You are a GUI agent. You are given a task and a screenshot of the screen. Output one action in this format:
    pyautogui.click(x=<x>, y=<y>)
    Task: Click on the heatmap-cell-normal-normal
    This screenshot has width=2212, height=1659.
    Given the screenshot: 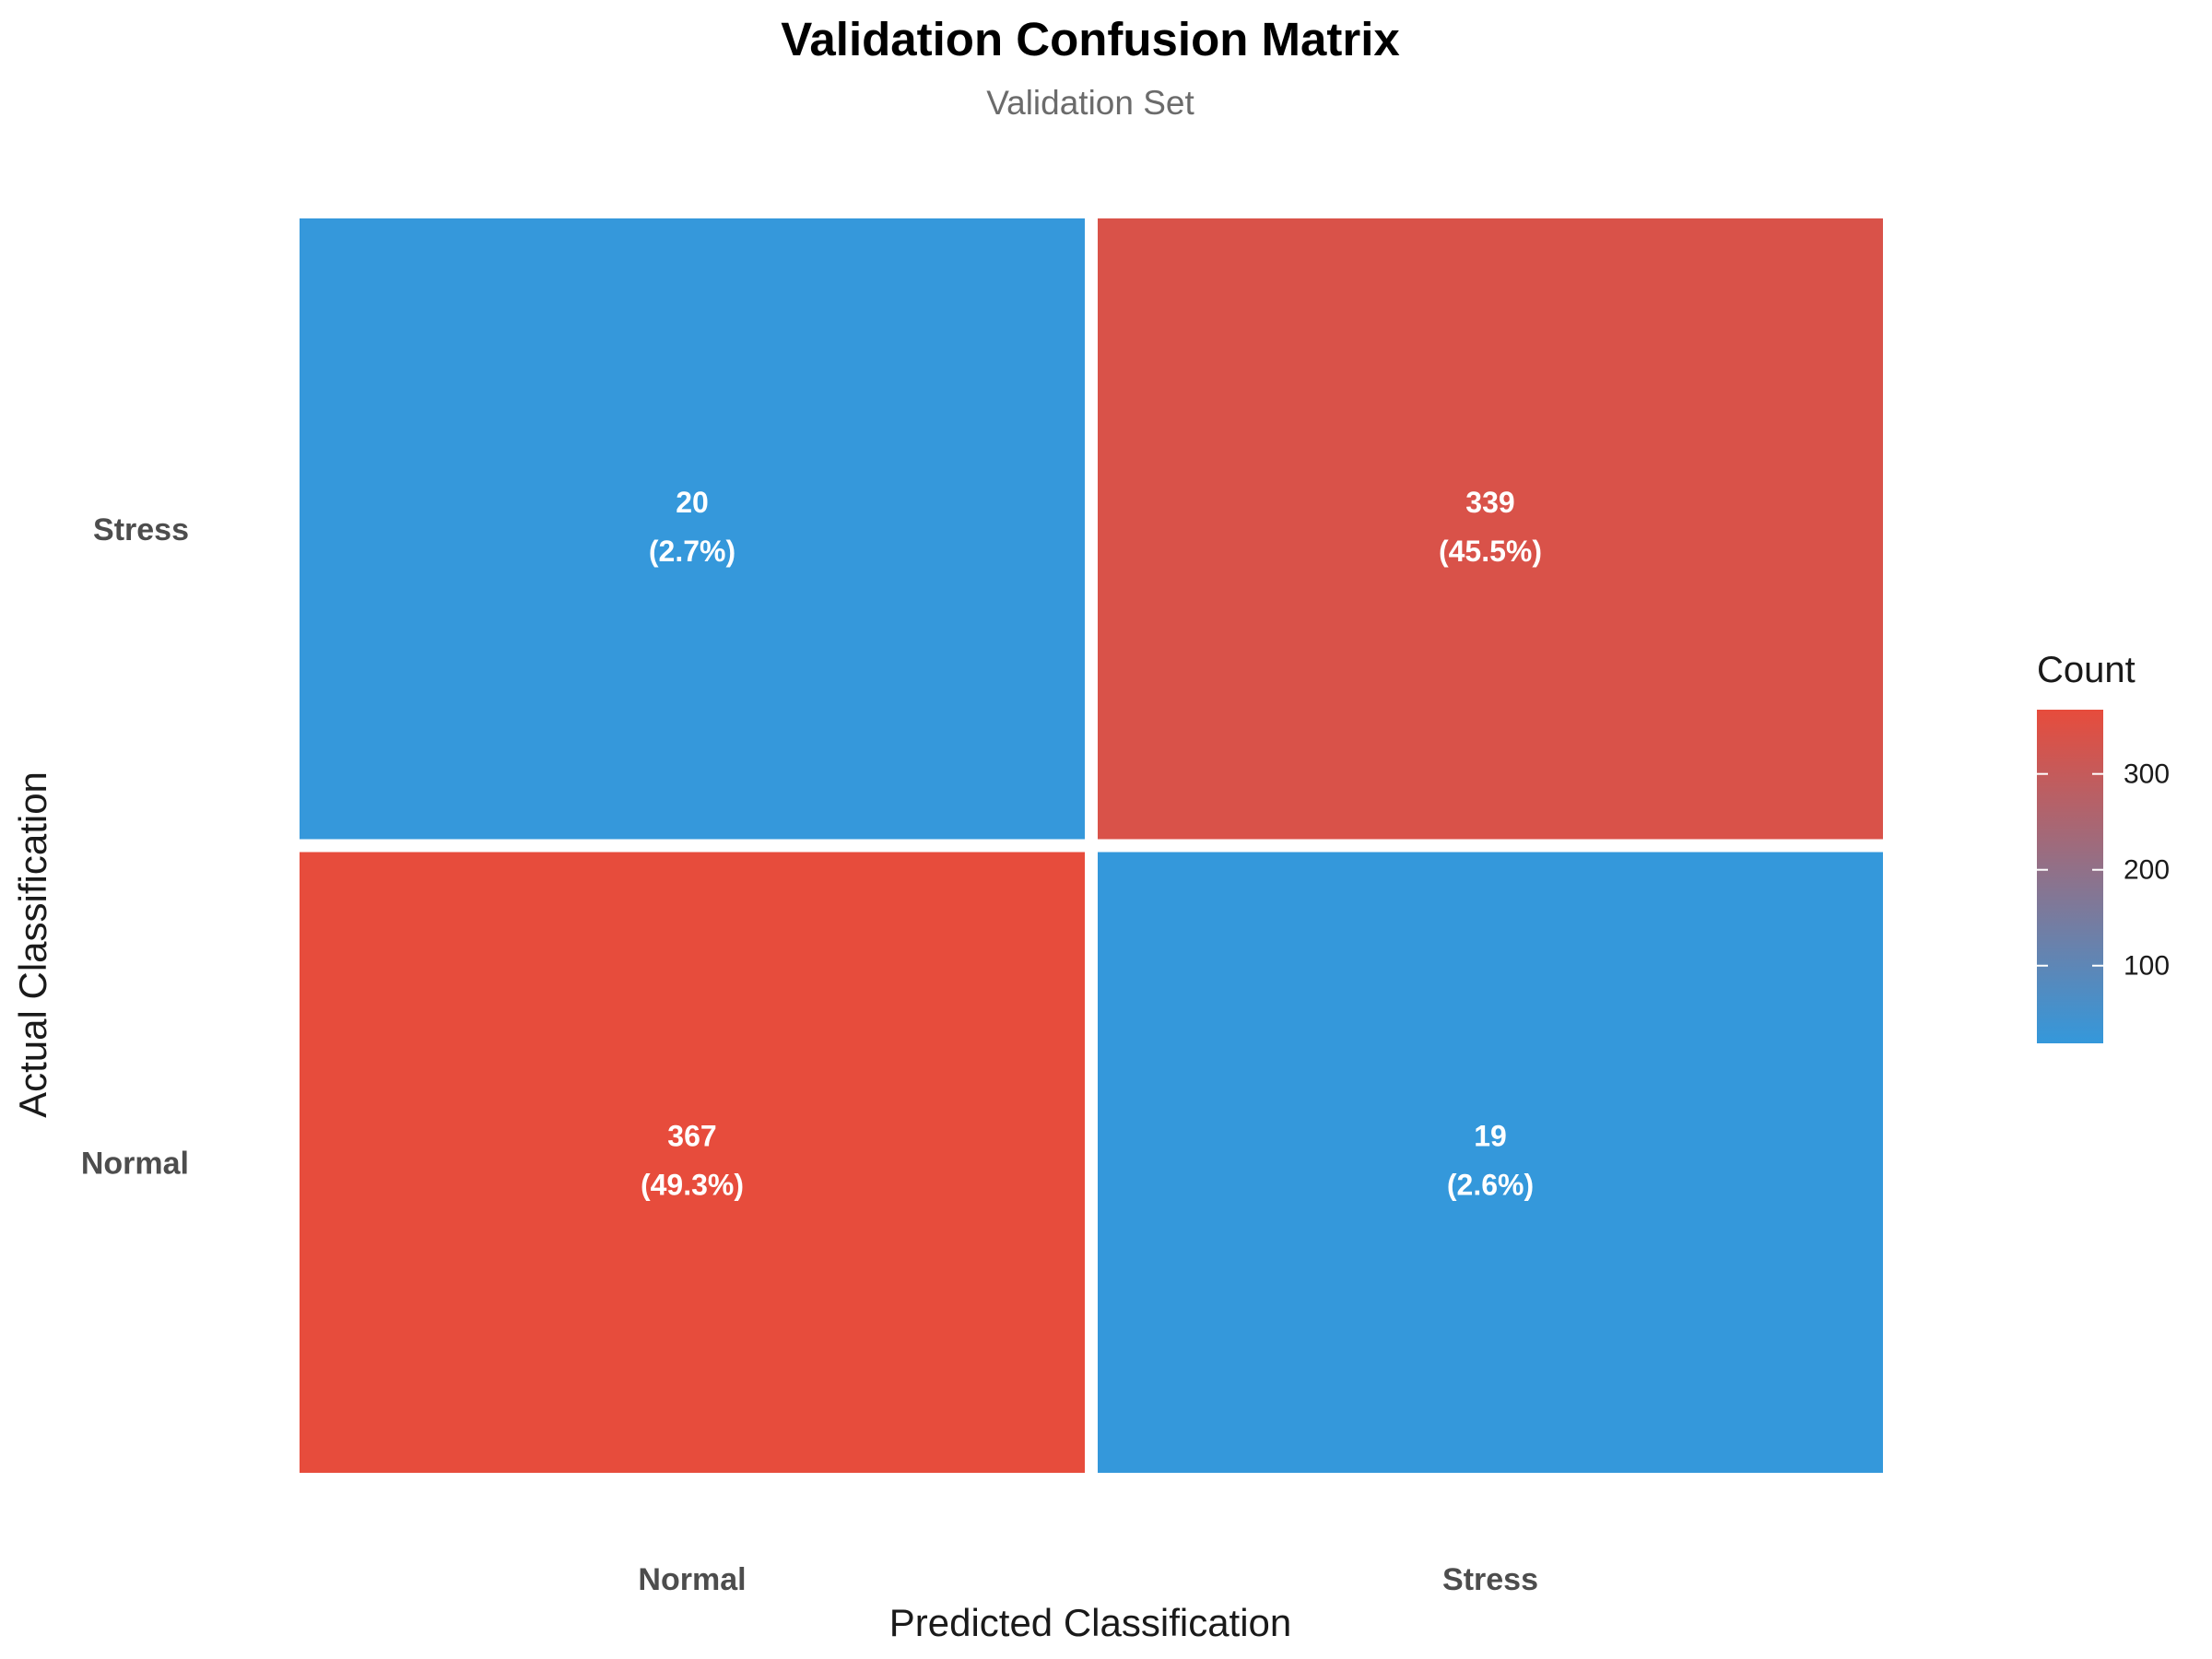 What is the action you would take?
    pyautogui.click(x=692, y=1162)
    